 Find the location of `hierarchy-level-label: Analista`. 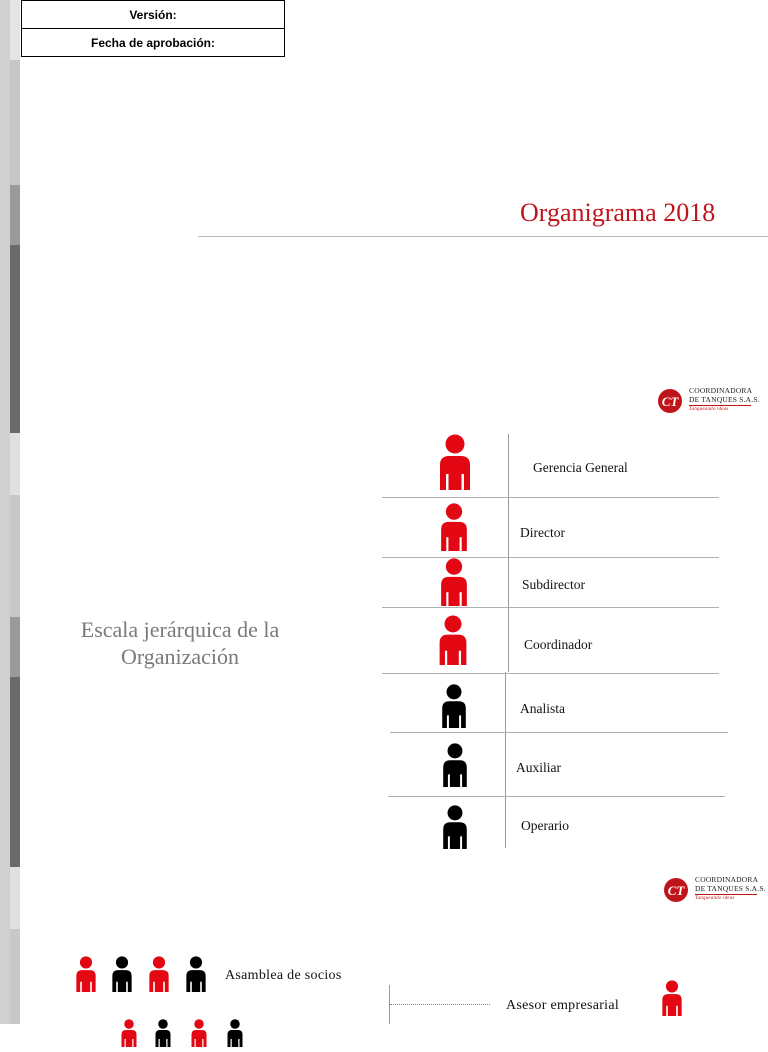

hierarchy-level-label: Analista is located at coordinates (542, 708).